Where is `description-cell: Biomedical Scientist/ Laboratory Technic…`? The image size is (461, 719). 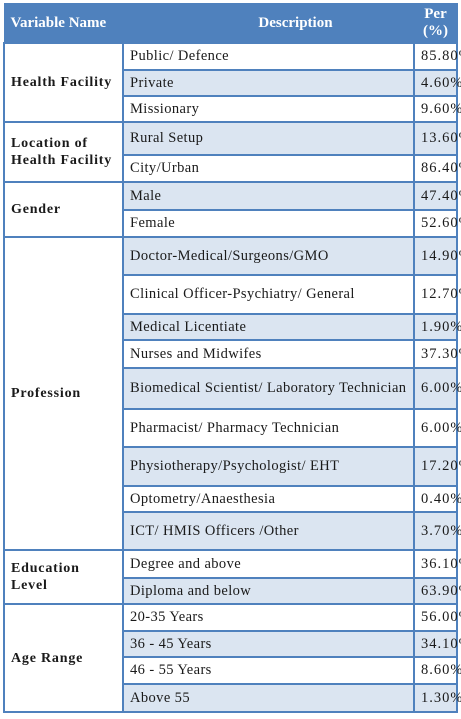 description-cell: Biomedical Scientist/ Laboratory Technic… is located at coordinates (268, 388).